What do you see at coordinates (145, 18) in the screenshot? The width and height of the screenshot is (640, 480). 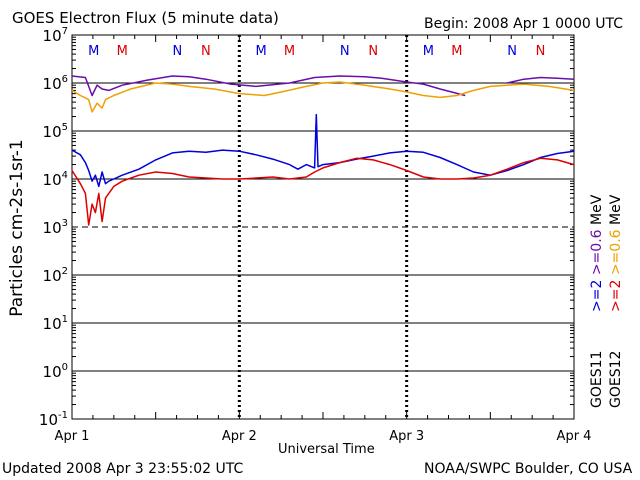 I see `chart-title: GOES Electron Flux (5 minute data)` at bounding box center [145, 18].